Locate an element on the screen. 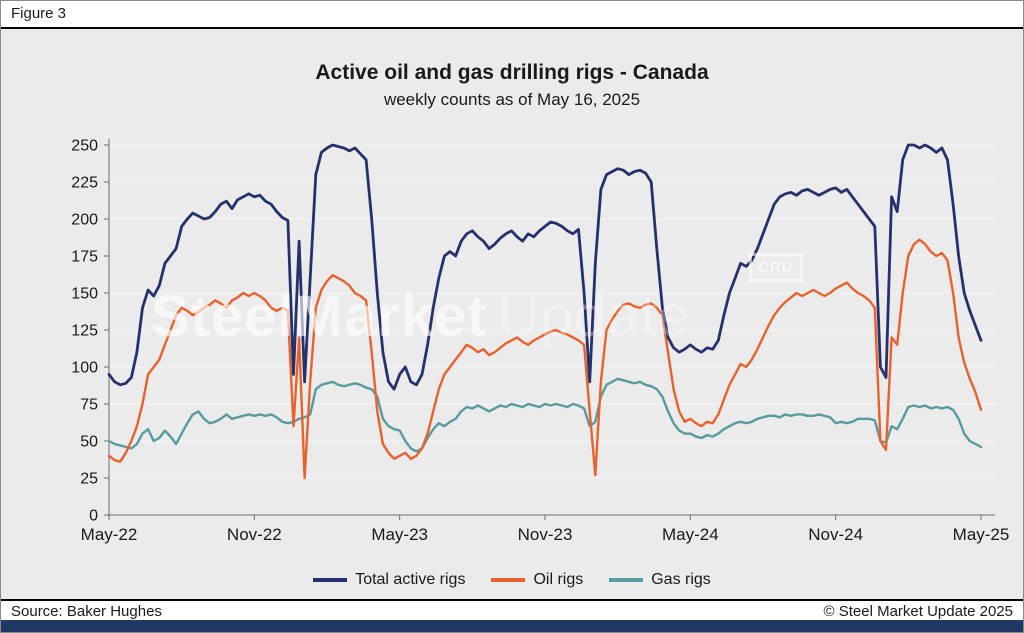 Image resolution: width=1024 pixels, height=633 pixels. legend-label-total: Total active rigs is located at coordinates (410, 579).